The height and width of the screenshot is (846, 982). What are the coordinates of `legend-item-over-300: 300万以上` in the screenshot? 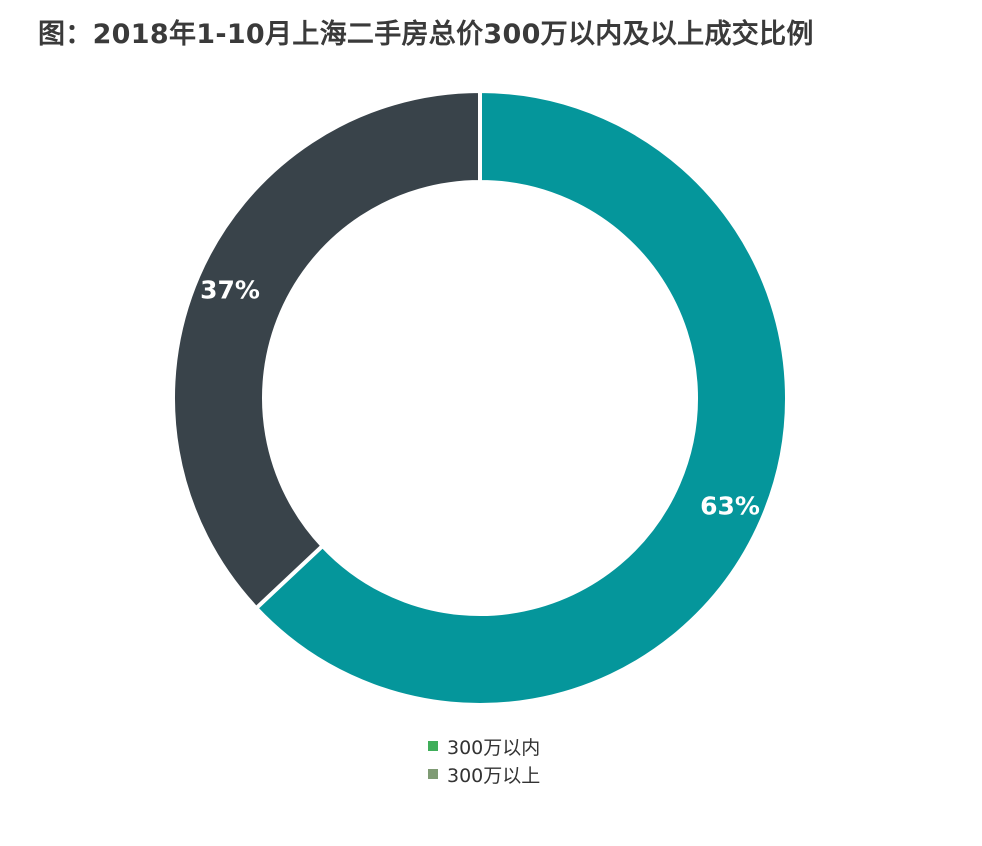 It's located at (484, 774).